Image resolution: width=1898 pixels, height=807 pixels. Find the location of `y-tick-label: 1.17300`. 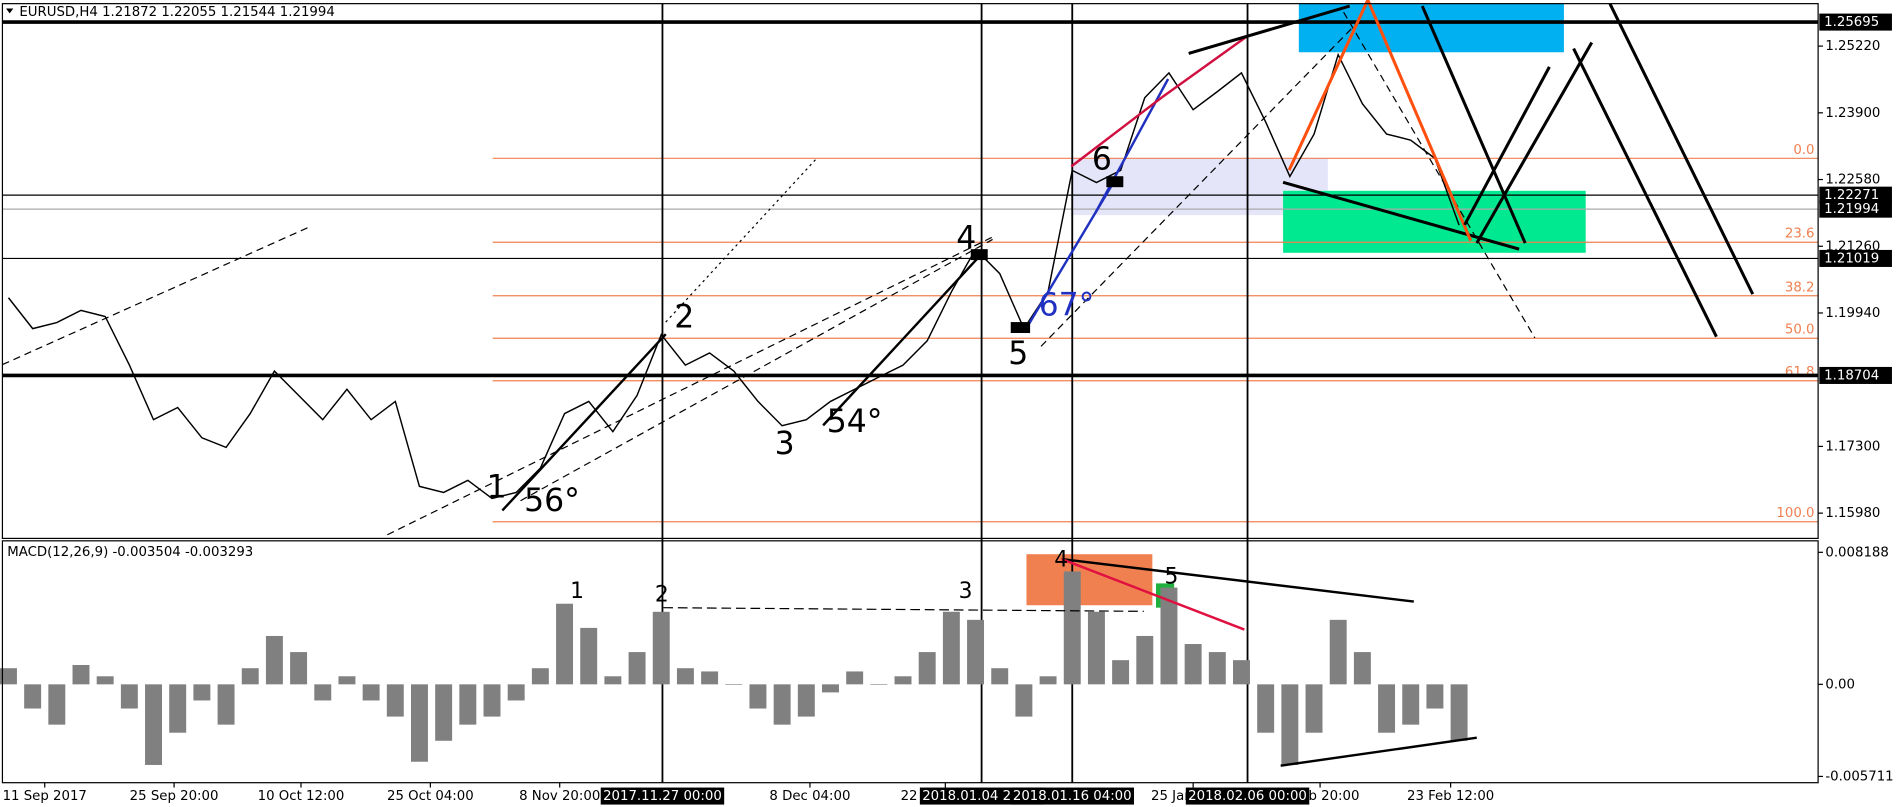

y-tick-label: 1.17300 is located at coordinates (1852, 446).